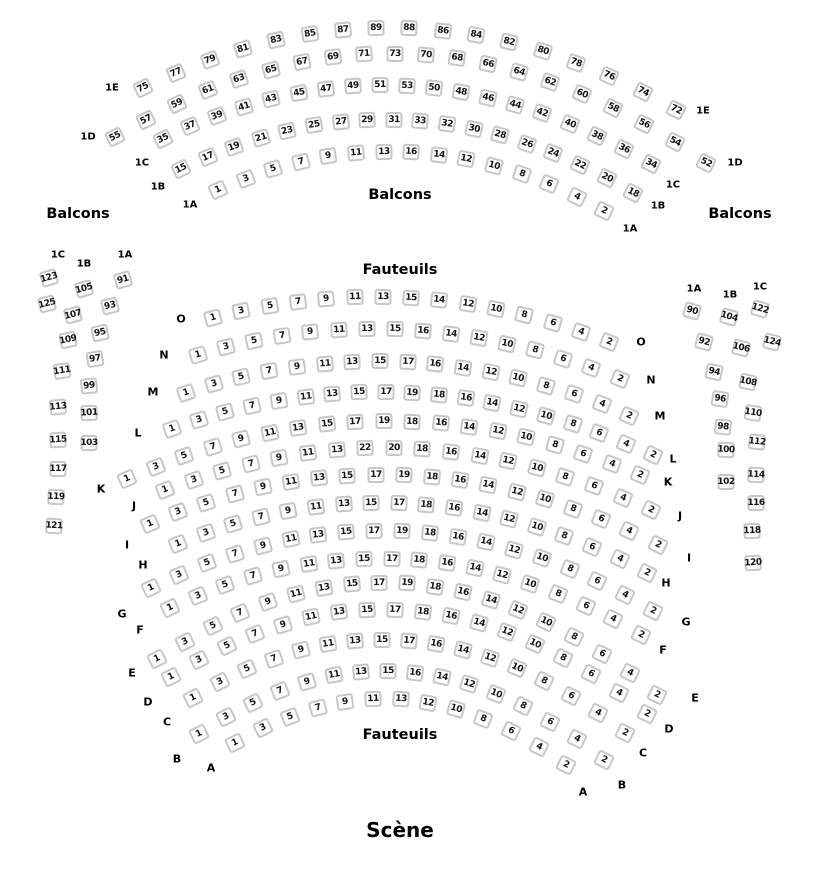  I want to click on seat-fauteuil-E-1: 1, so click(157, 659).